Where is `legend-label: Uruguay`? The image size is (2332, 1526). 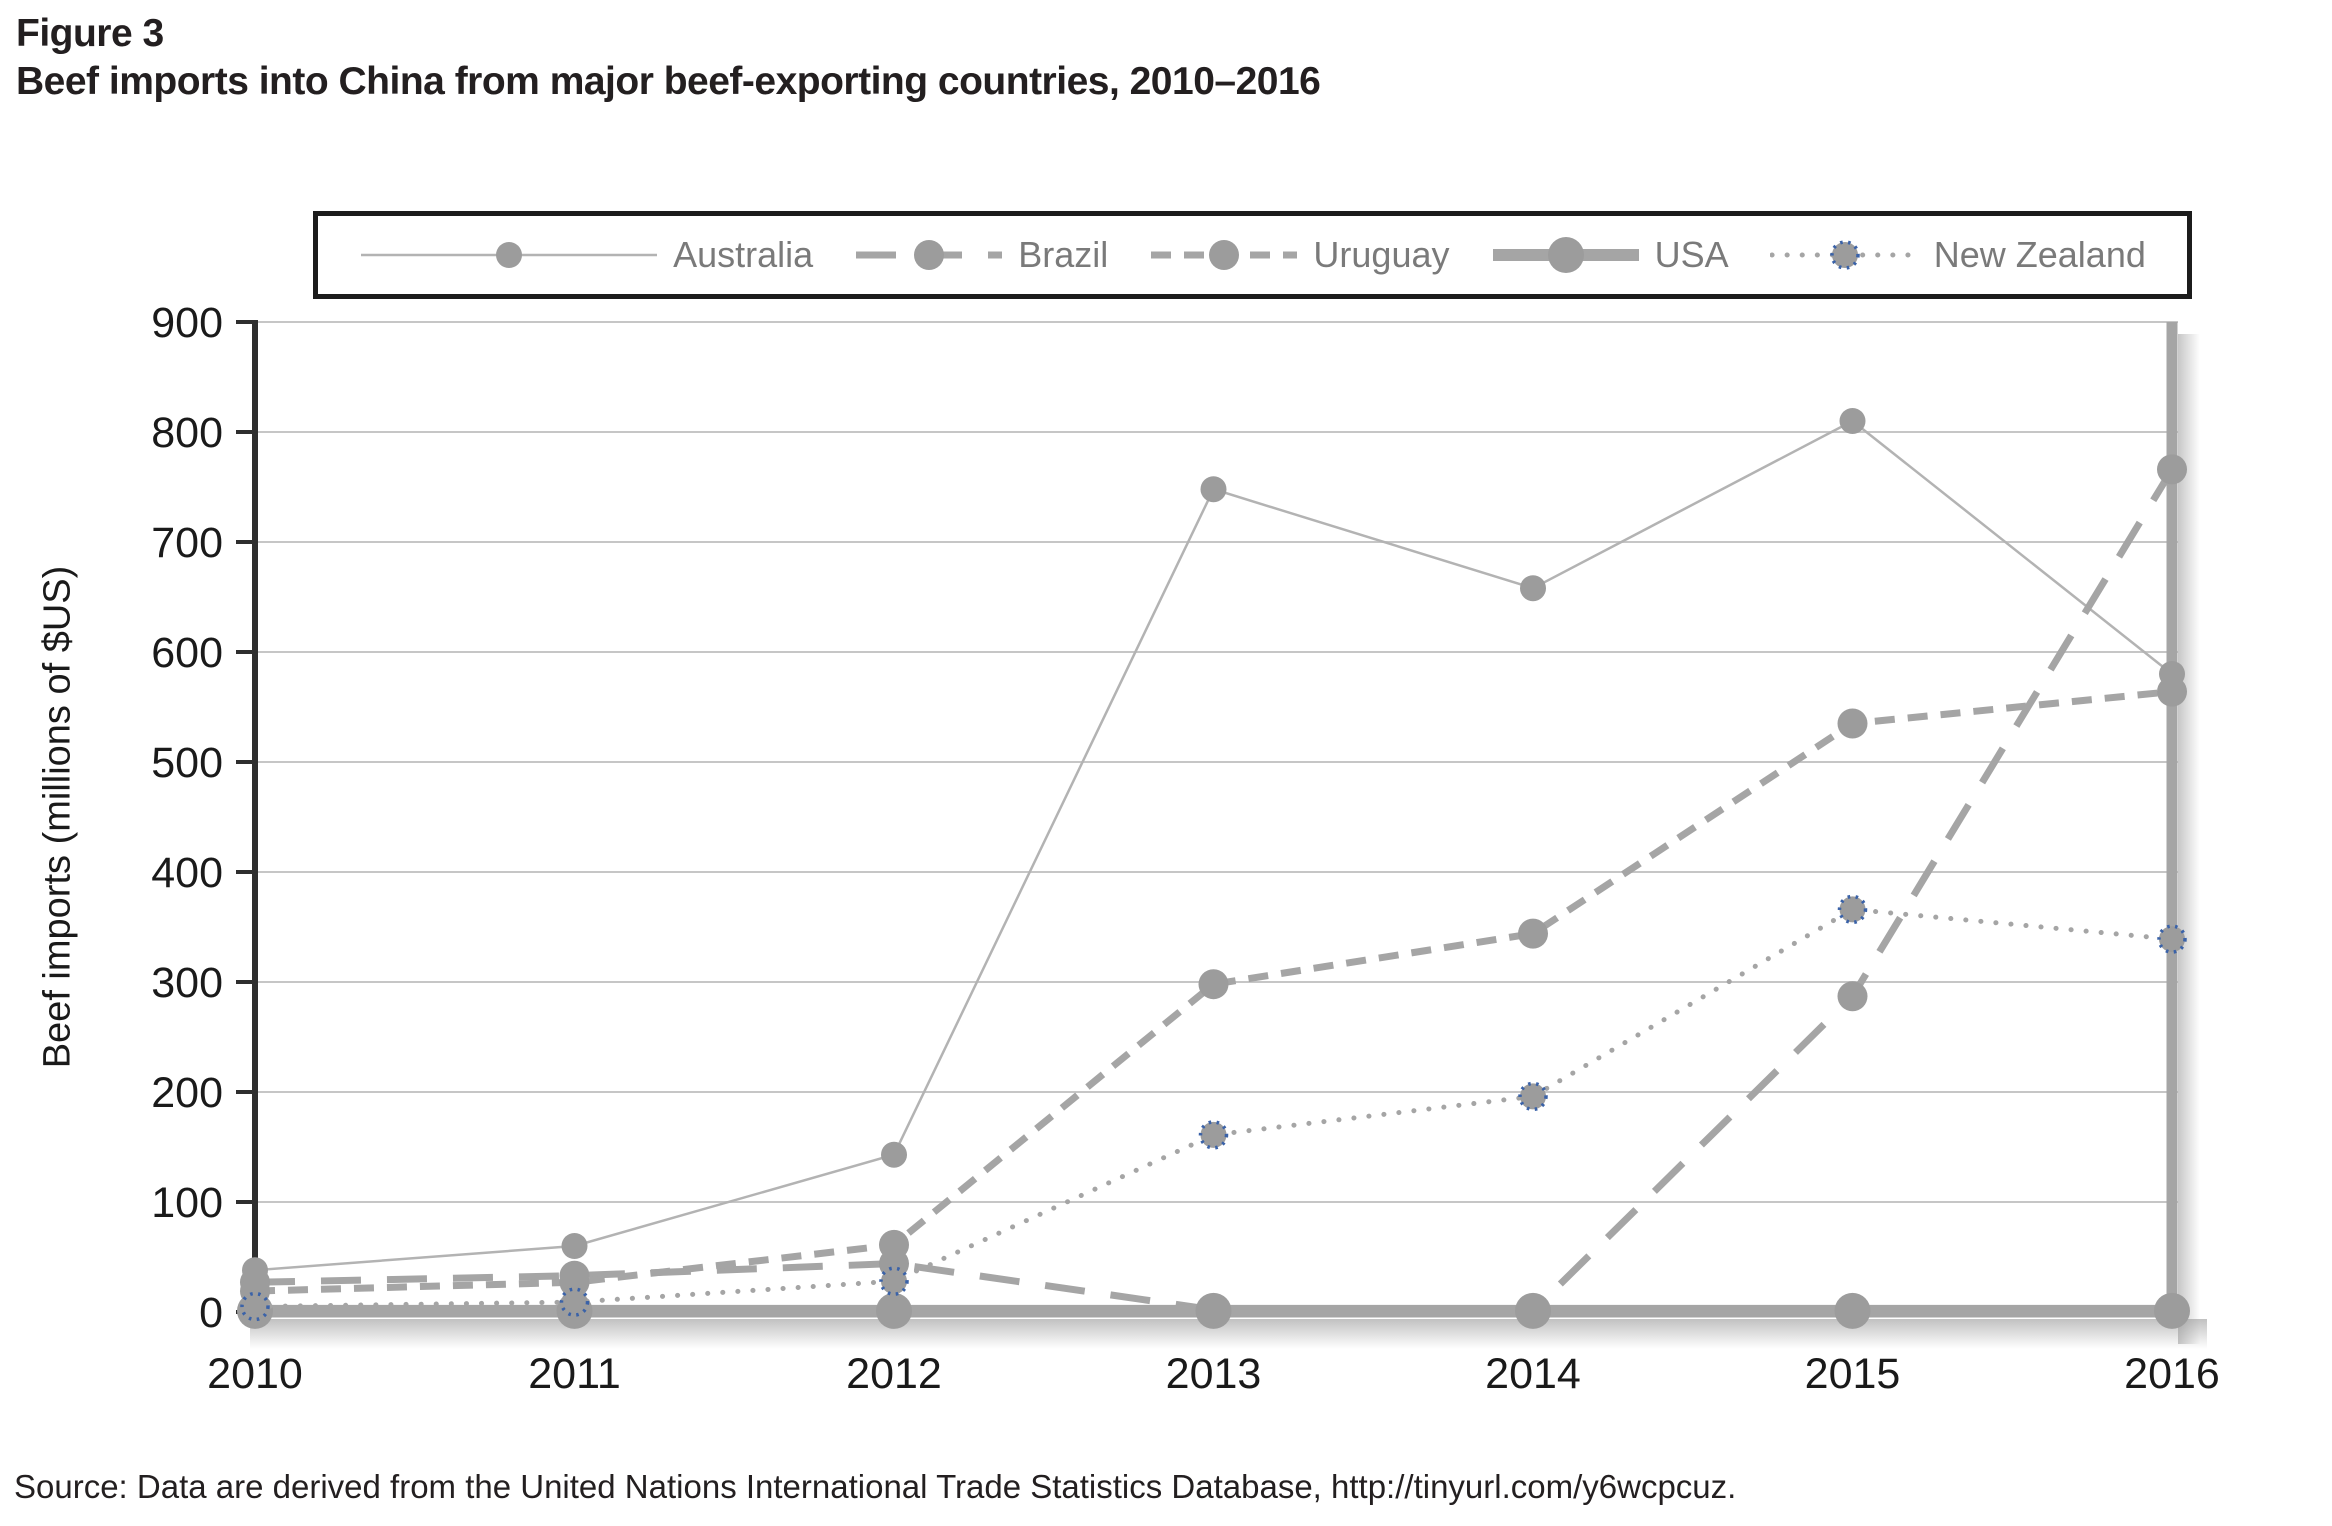
legend-label: Uruguay is located at coordinates (1381, 254).